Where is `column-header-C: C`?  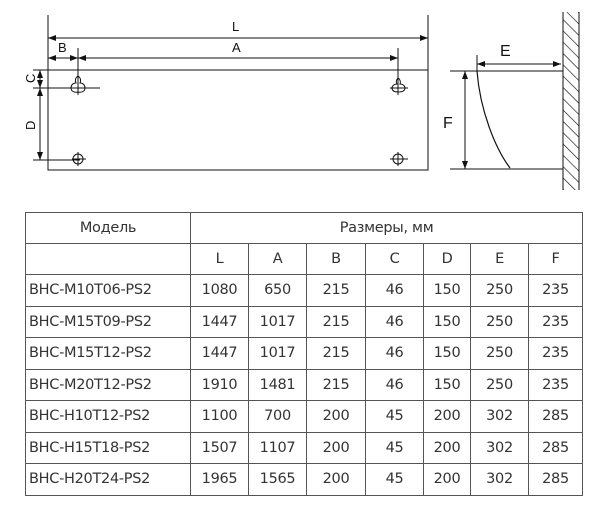 column-header-C: C is located at coordinates (394, 259).